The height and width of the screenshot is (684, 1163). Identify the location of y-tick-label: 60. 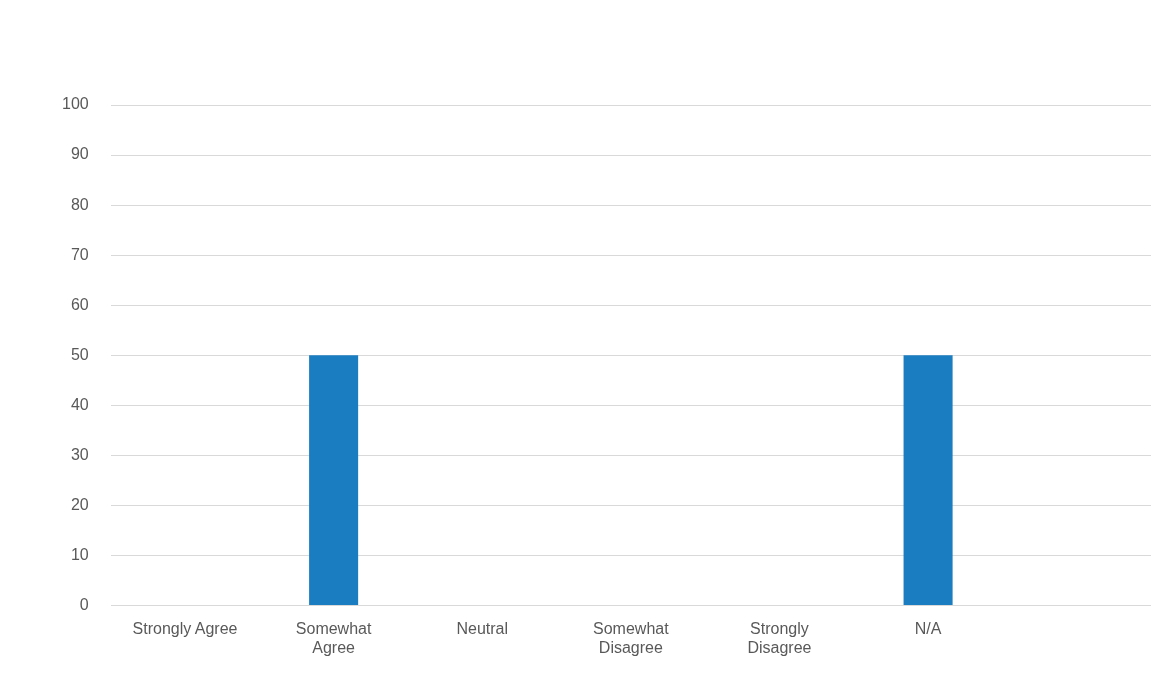
(79, 304).